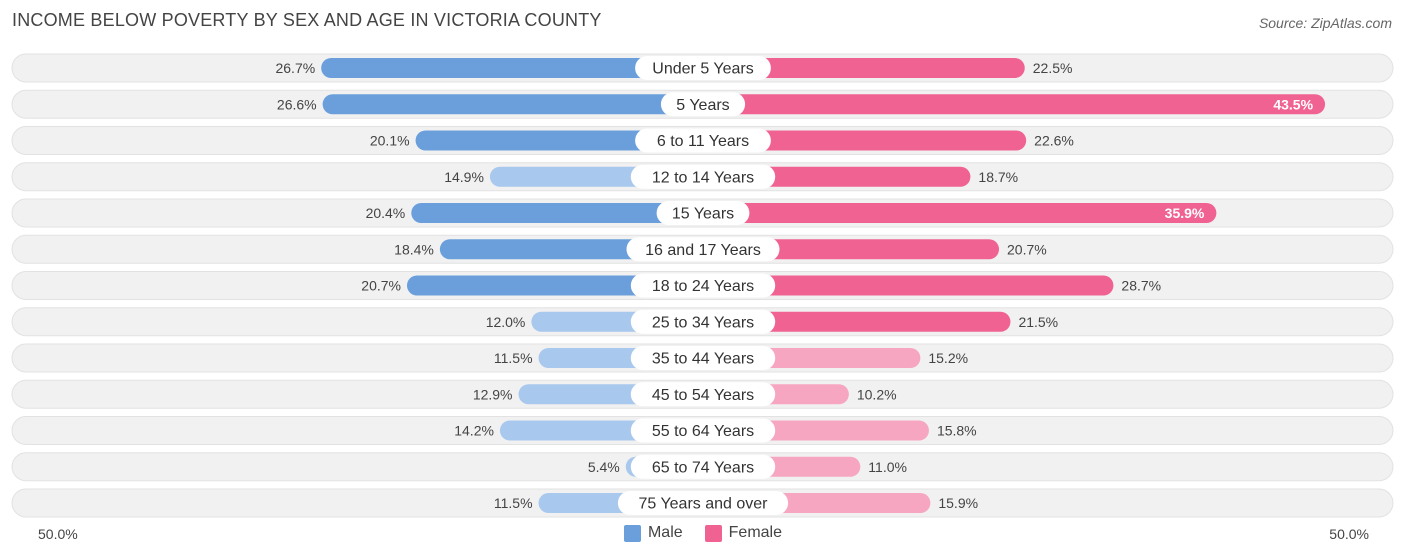 This screenshot has height=559, width=1406. Describe the element at coordinates (957, 431) in the screenshot. I see `value-label-female: 15.8%` at that location.